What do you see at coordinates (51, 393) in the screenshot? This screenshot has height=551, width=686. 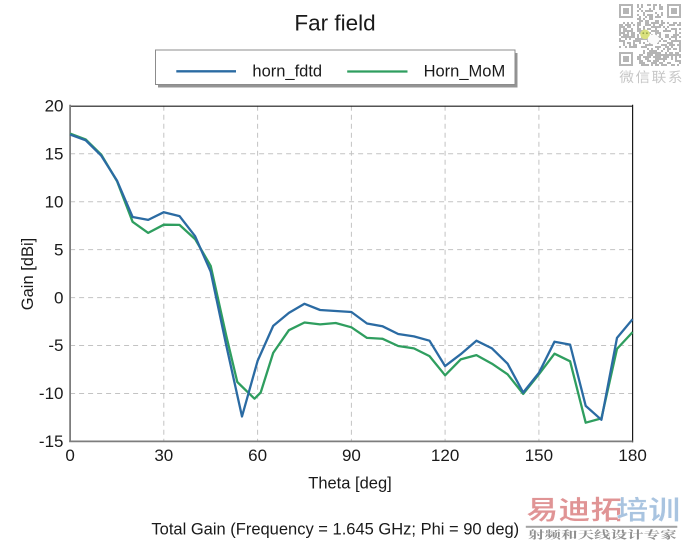 I see `svg-text: -10` at bounding box center [51, 393].